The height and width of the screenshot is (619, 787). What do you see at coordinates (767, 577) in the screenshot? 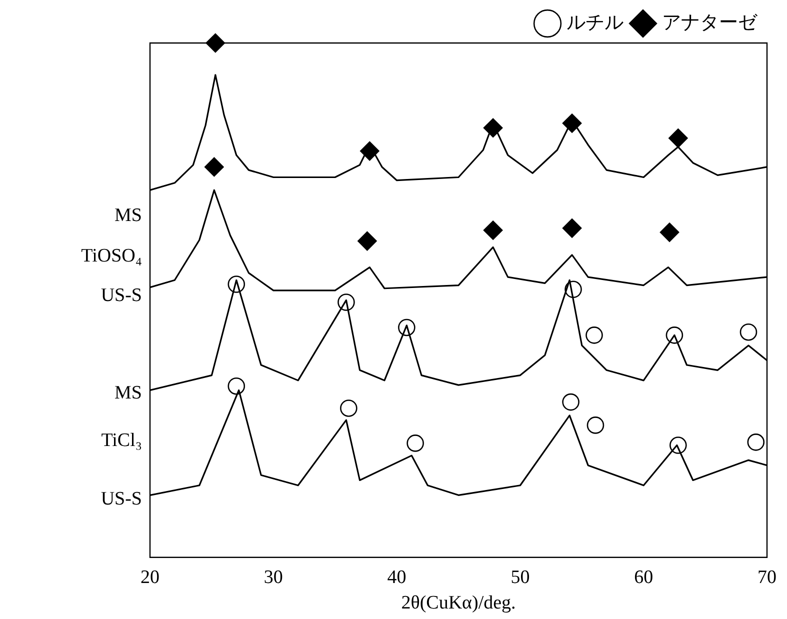
I see `x-tick-label: 70` at bounding box center [767, 577].